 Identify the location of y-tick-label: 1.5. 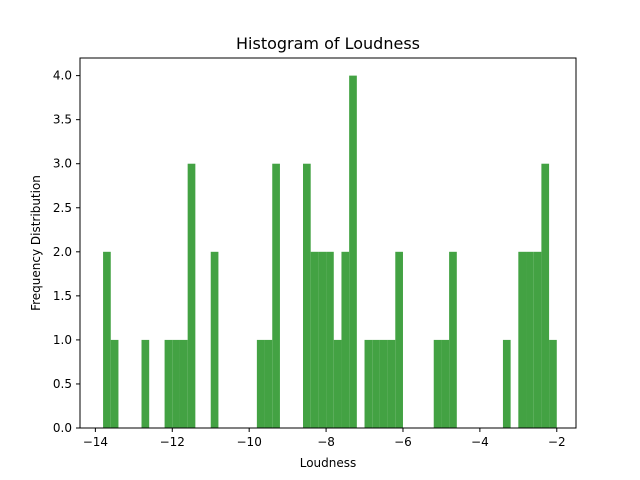
(62, 296).